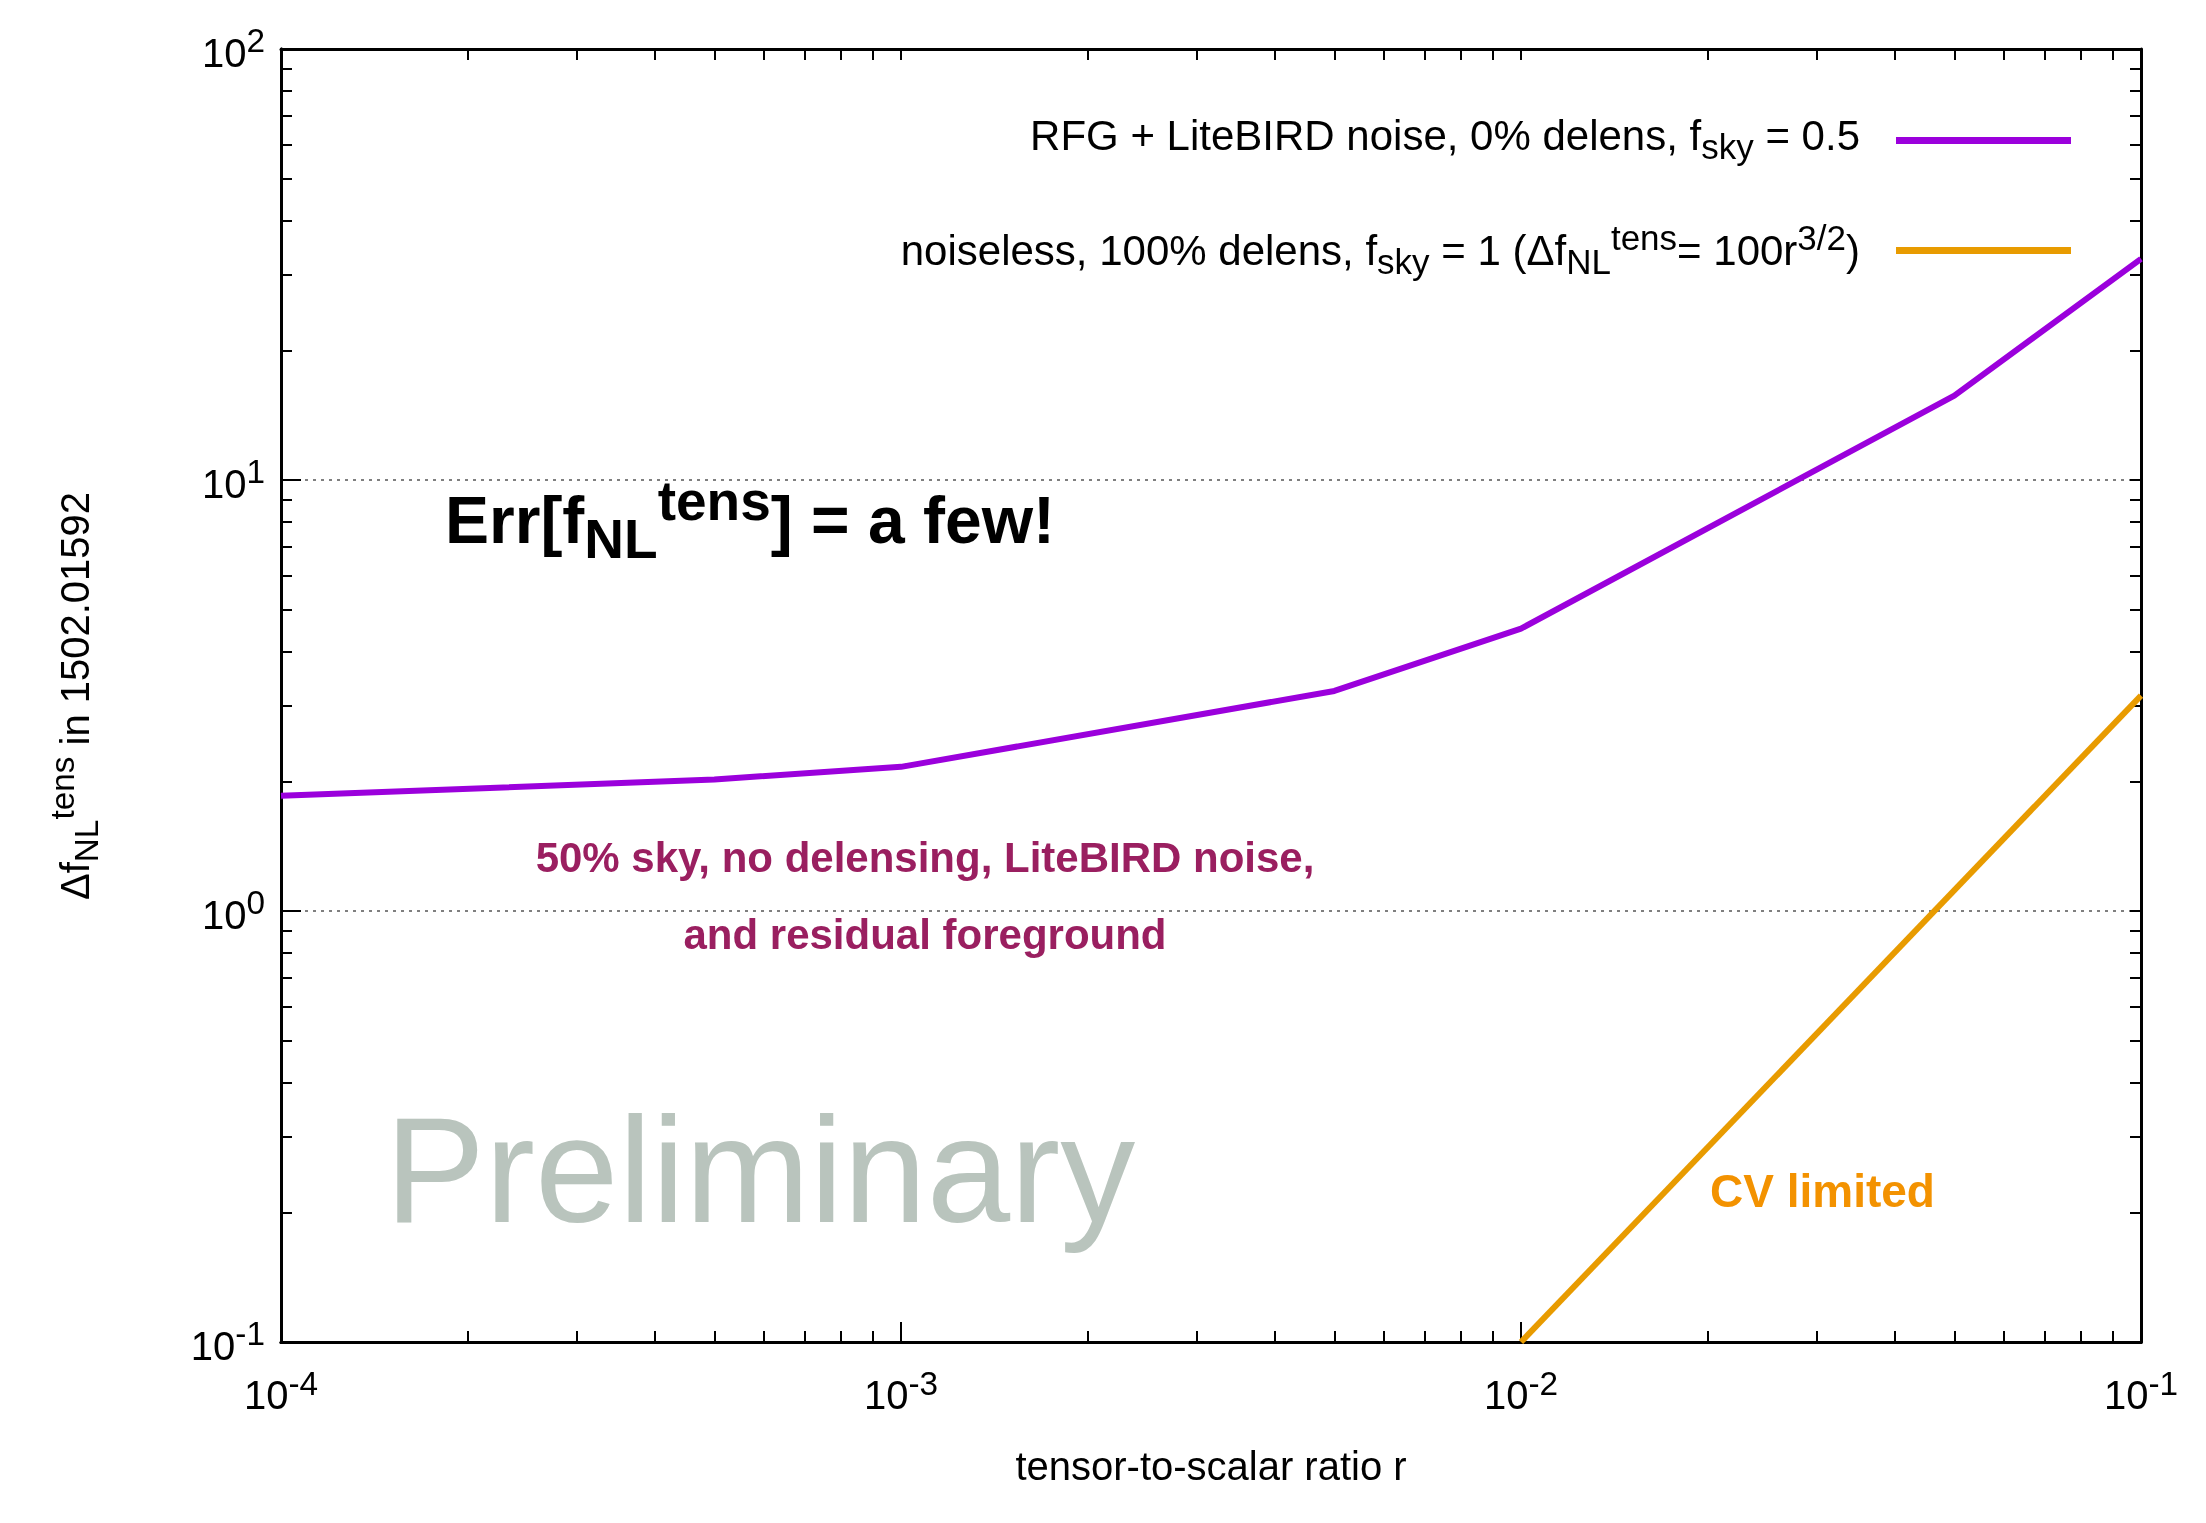  I want to click on y-tick-label: 10$^{0}$, so click(233, 911).